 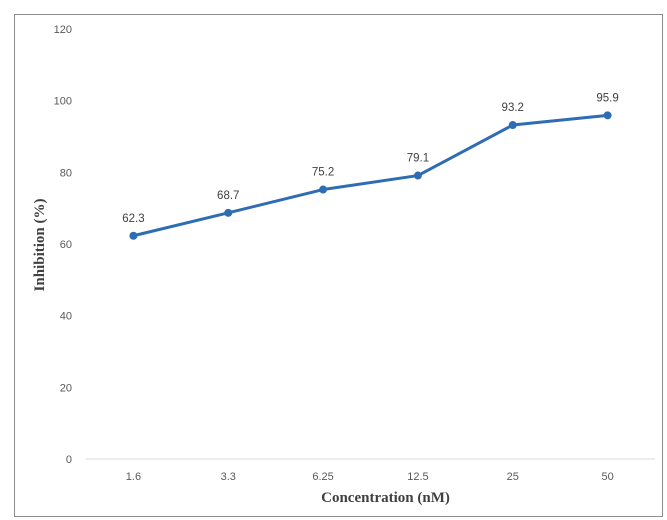 I want to click on y-tick-label: 20, so click(x=66, y=388).